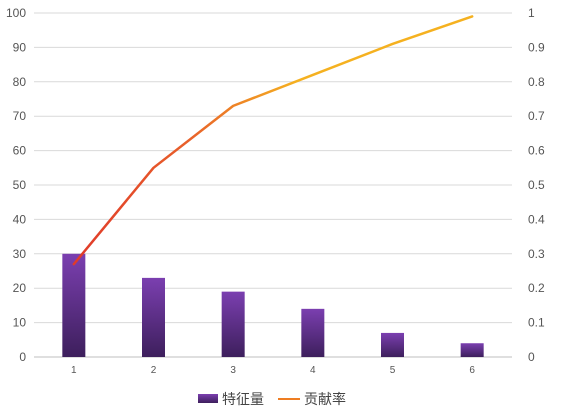 This screenshot has width=563, height=417. Describe the element at coordinates (20, 82) in the screenshot. I see `left-tick-label: 80` at that location.